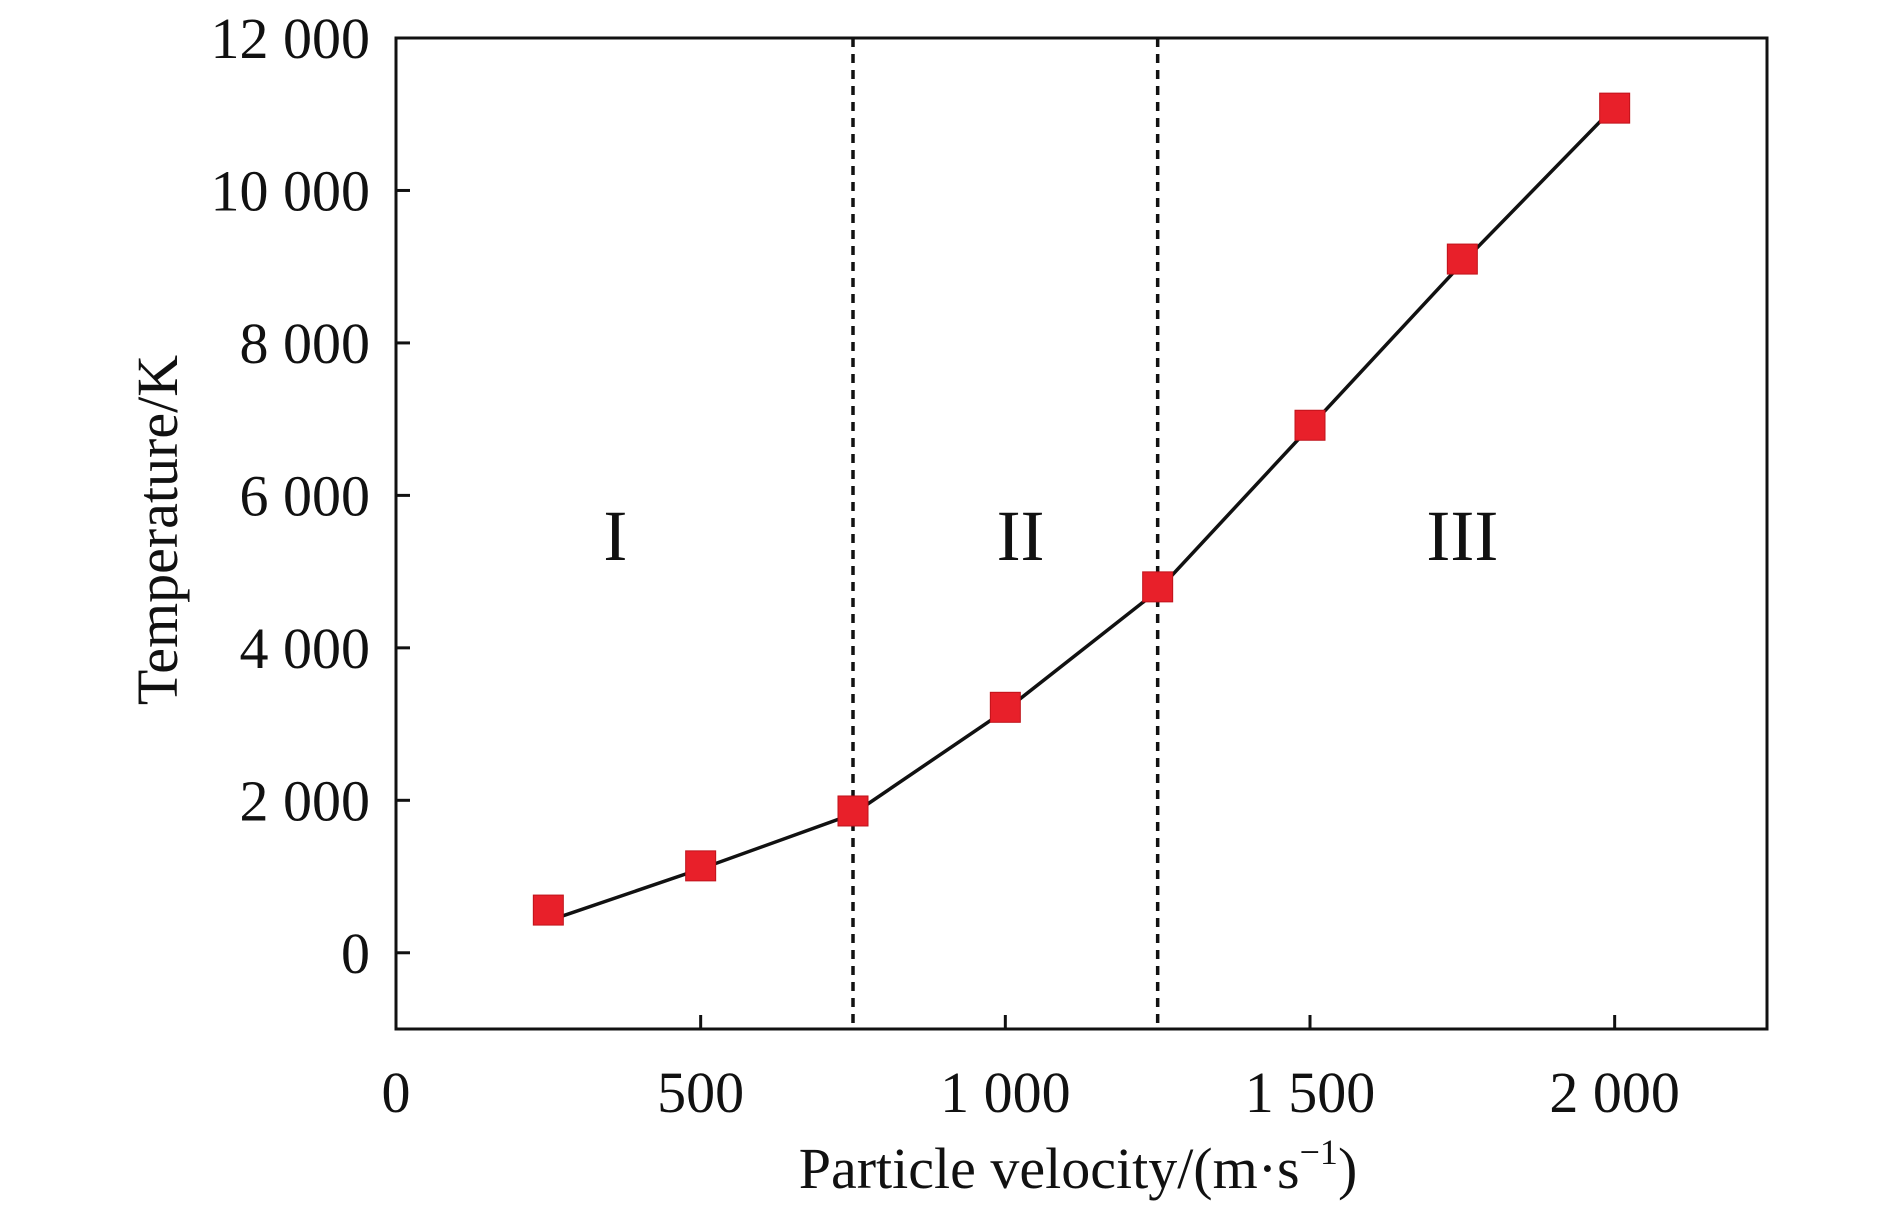  I want to click on region-label: II, so click(1021, 536).